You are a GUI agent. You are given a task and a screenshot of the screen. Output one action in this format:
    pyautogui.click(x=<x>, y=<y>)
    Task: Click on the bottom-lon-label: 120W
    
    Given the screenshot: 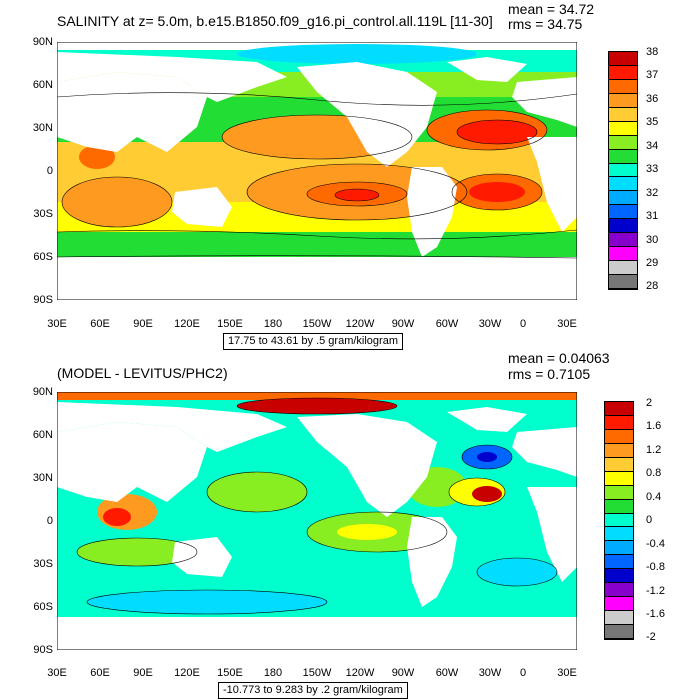 What is the action you would take?
    pyautogui.click(x=360, y=673)
    